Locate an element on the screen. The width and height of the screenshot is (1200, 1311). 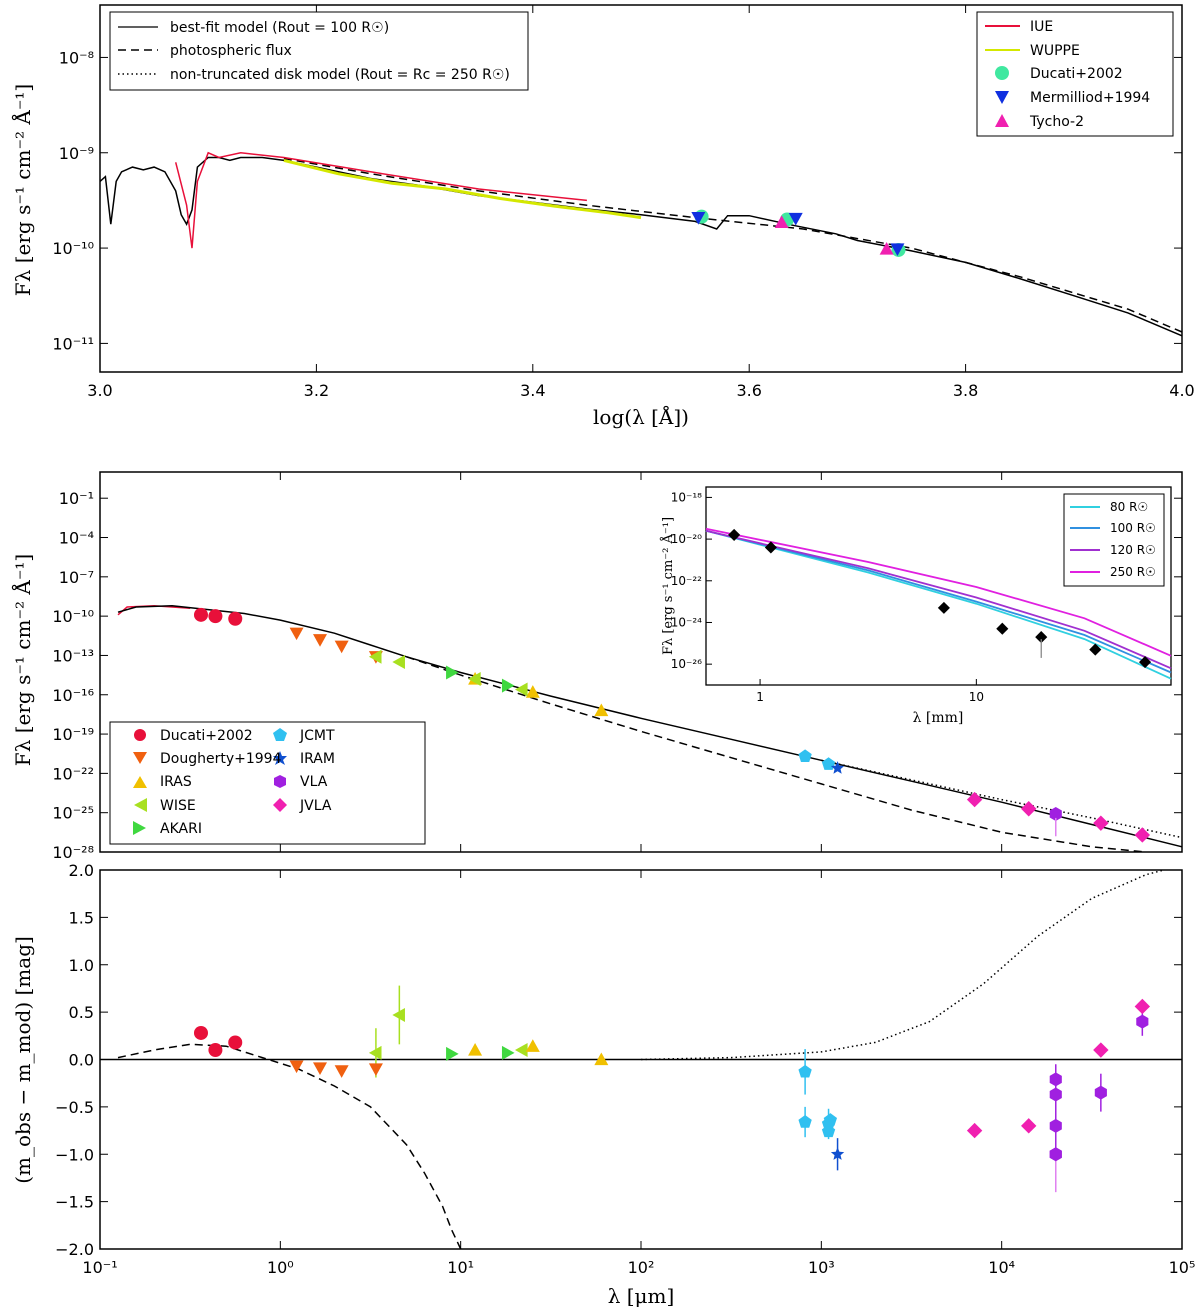
legend2-ducati-label: Ducati+2002 is located at coordinates (206, 736).